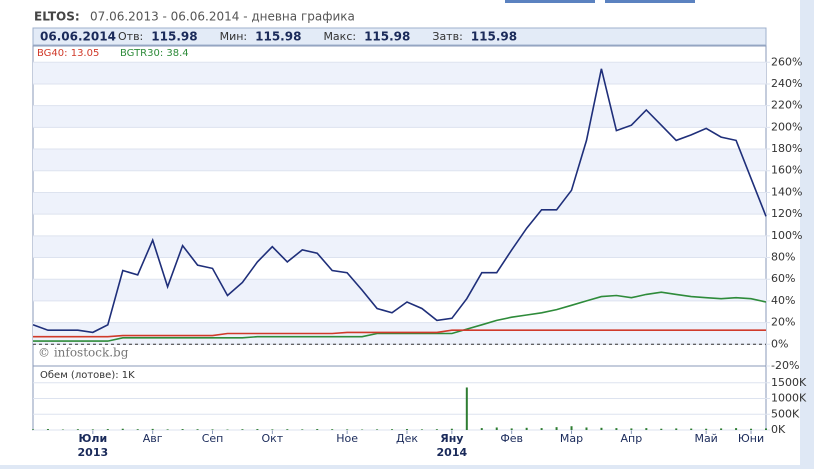  I want to click on x-tick-label: Апр, so click(632, 438).